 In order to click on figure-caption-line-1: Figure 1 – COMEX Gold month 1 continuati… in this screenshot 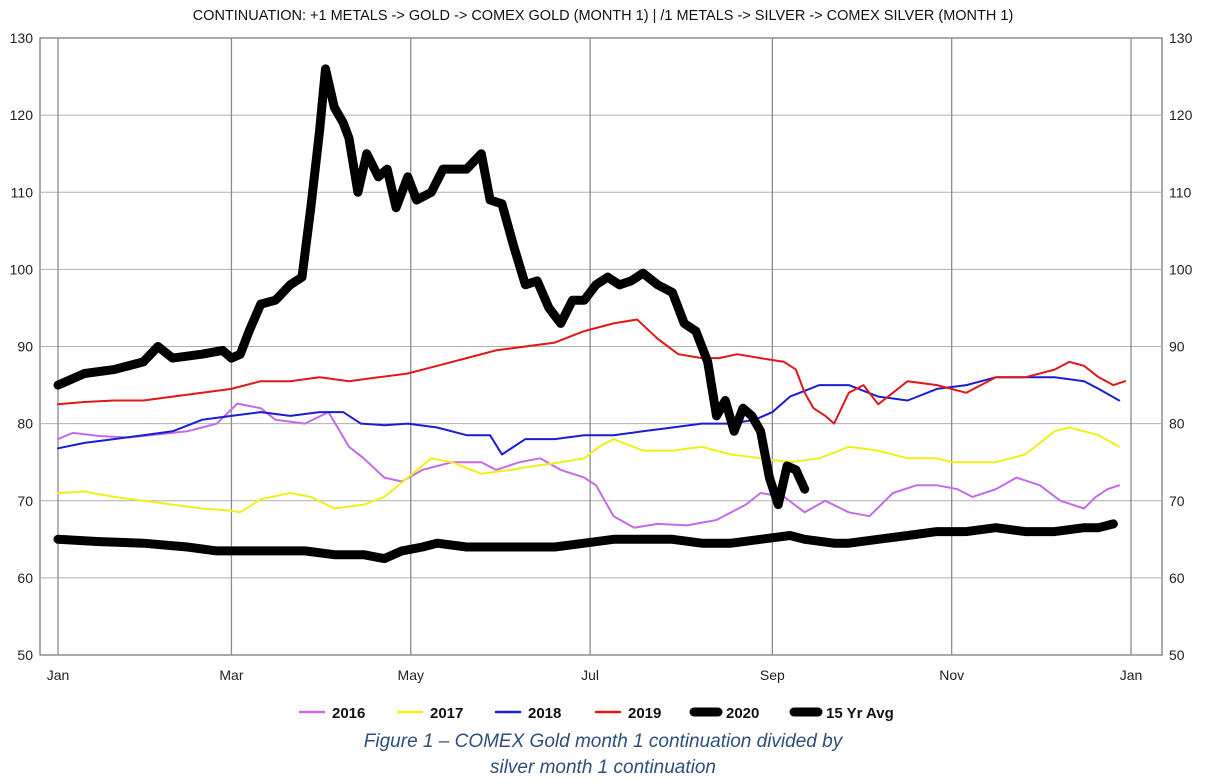, I will do `click(603, 741)`.